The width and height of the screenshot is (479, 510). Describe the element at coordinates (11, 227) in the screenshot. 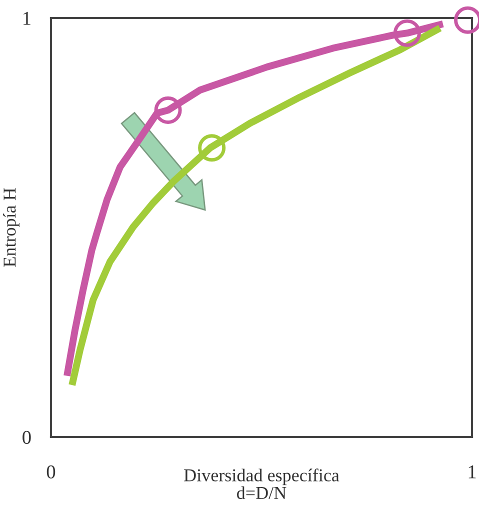

I see `y-axis-title: Entropía H` at that location.